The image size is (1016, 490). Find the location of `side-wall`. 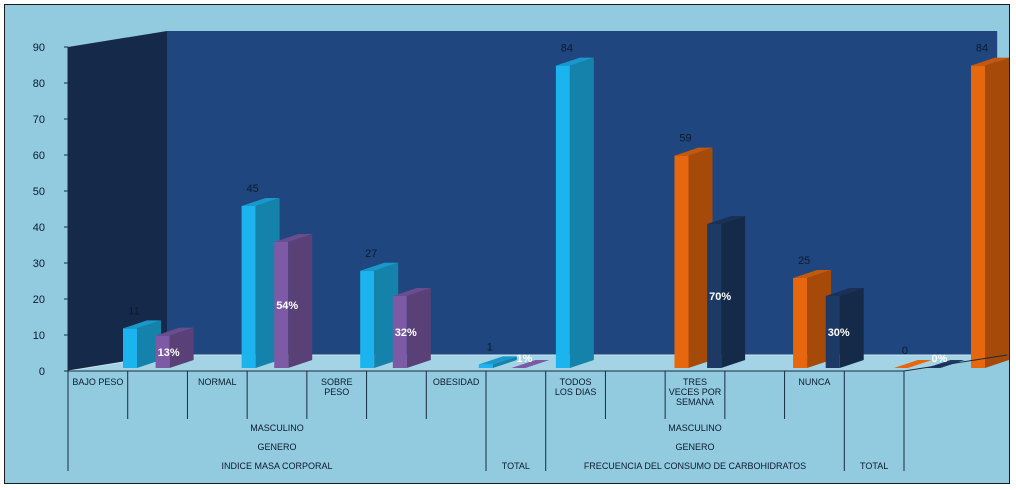

side-wall is located at coordinates (117, 201).